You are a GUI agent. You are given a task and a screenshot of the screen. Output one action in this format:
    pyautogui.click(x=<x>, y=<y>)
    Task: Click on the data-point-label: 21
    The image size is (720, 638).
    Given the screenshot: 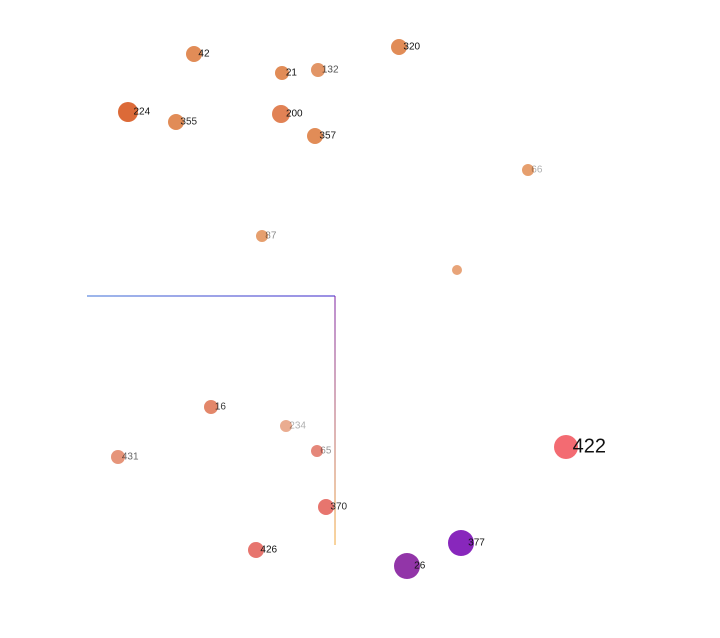 What is the action you would take?
    pyautogui.click(x=292, y=73)
    